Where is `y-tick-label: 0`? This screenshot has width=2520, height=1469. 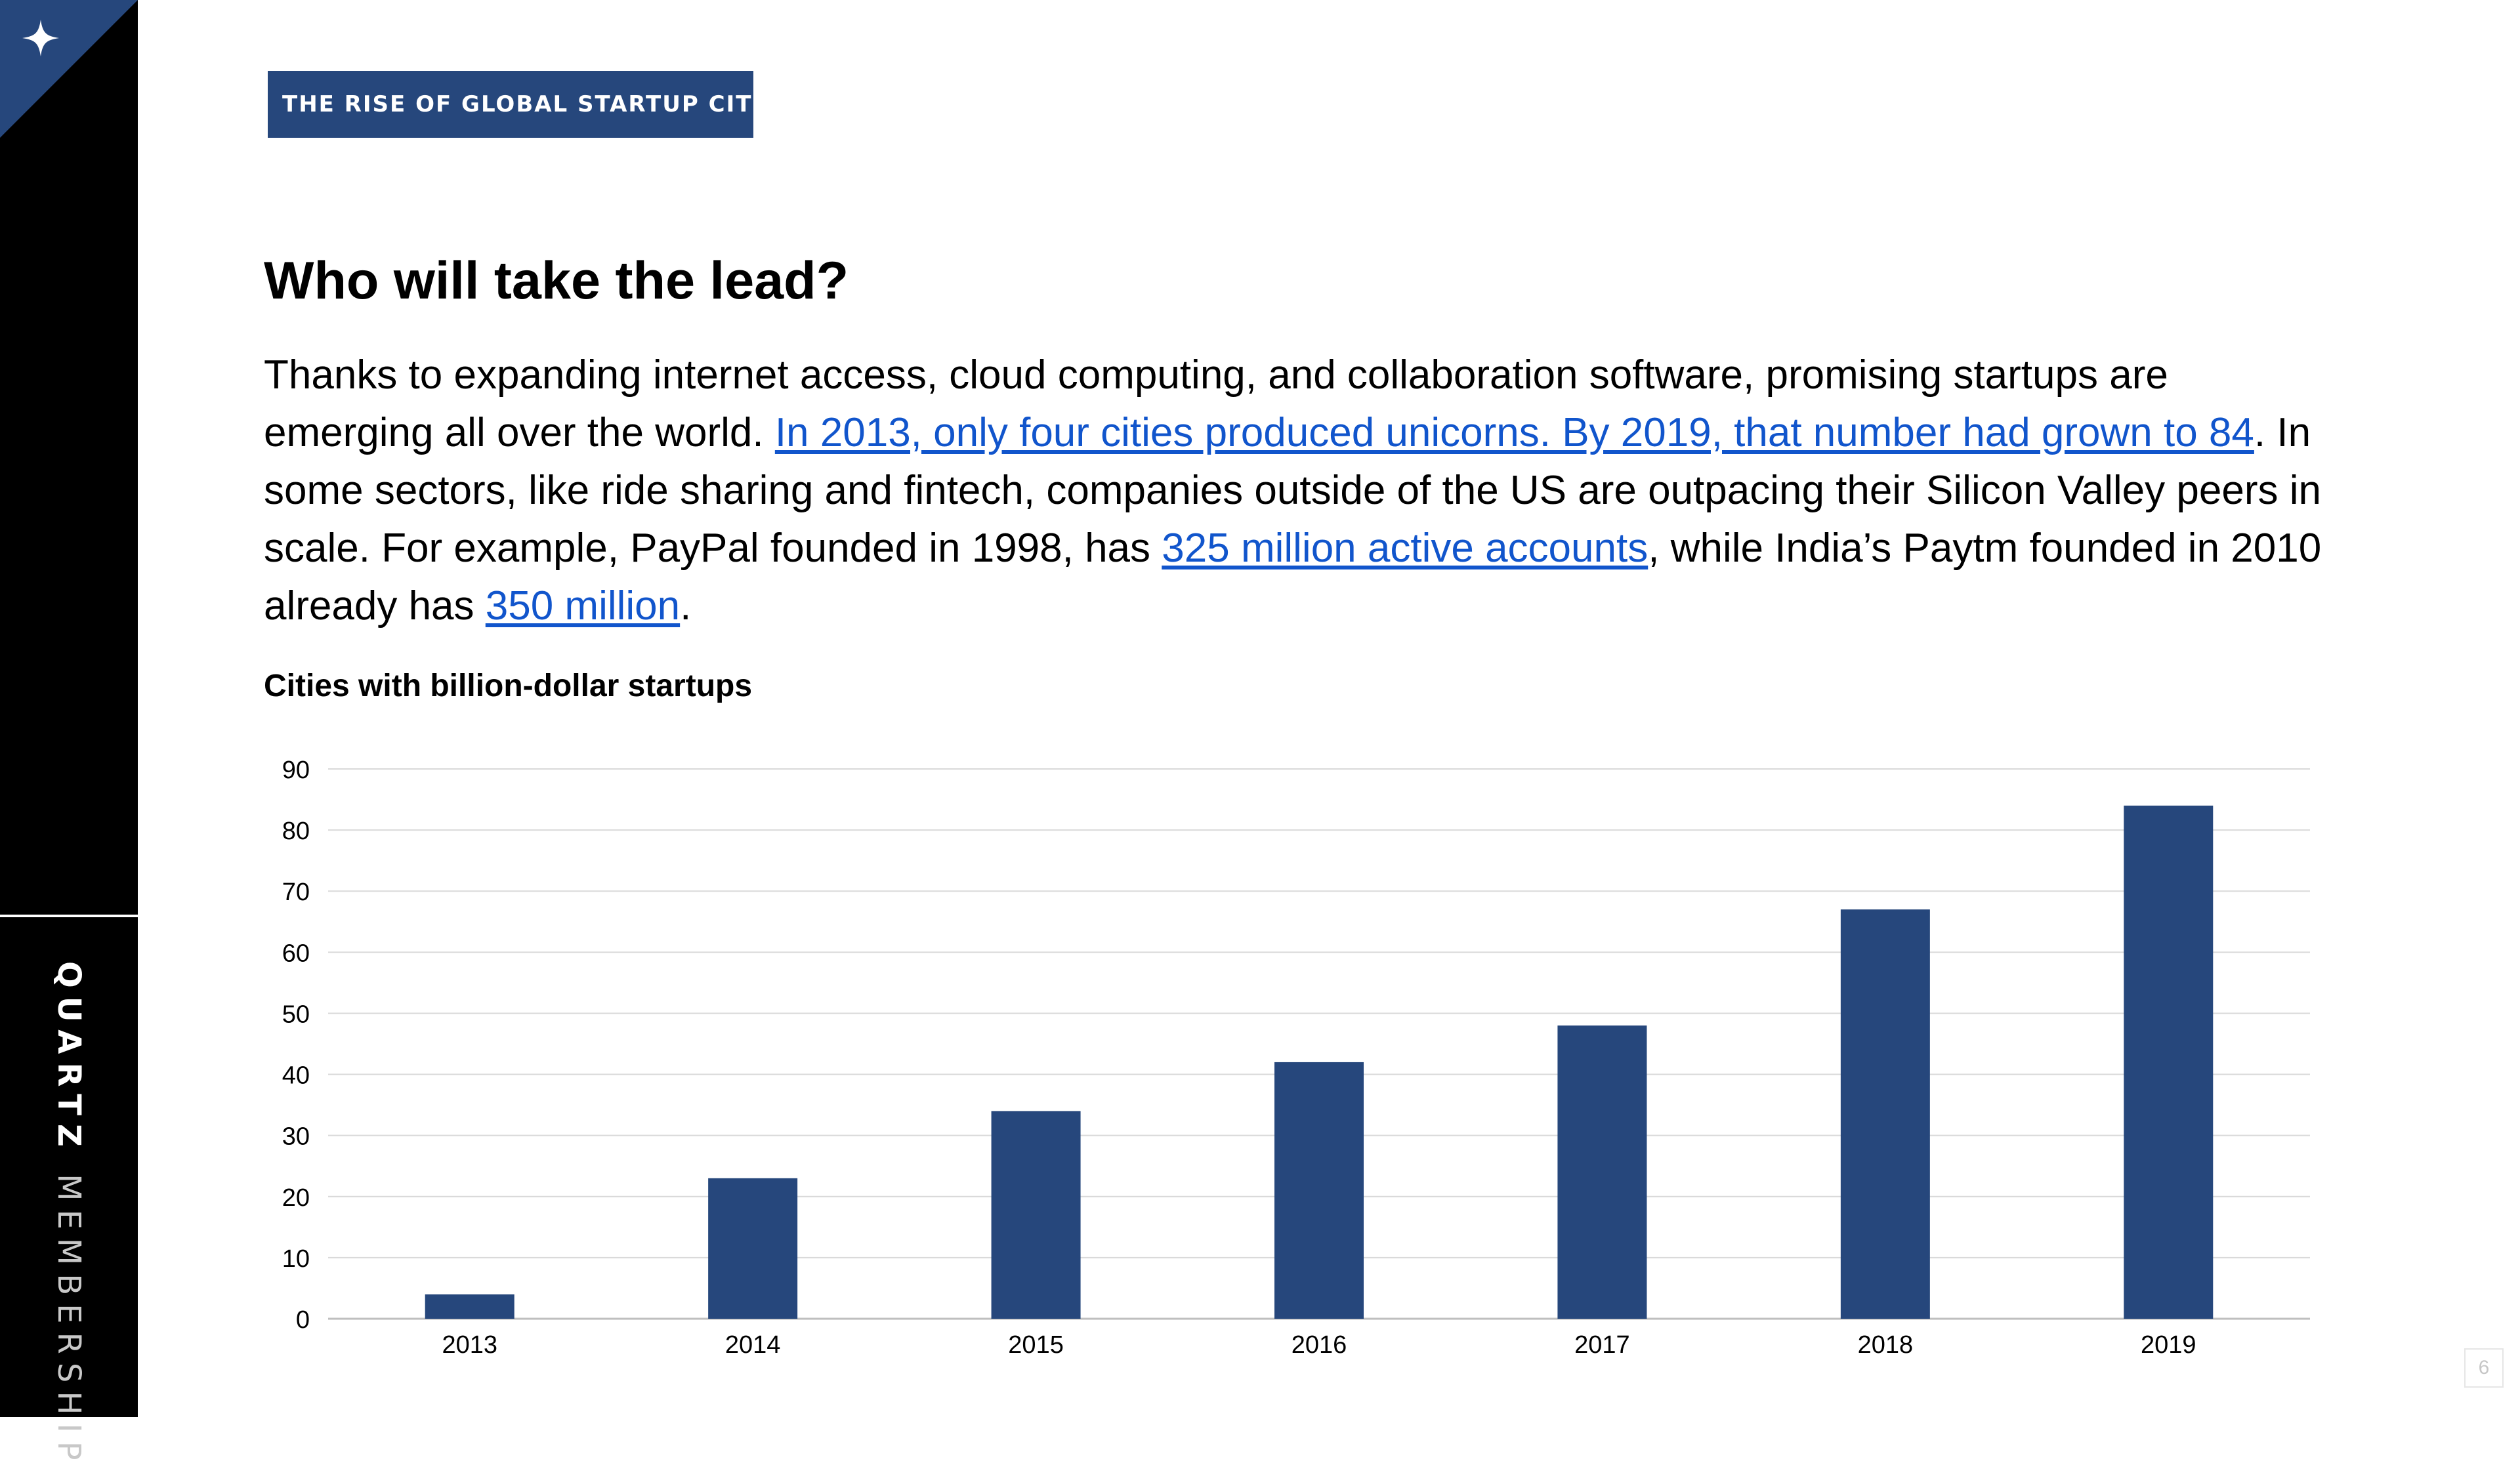 y-tick-label: 0 is located at coordinates (303, 1320).